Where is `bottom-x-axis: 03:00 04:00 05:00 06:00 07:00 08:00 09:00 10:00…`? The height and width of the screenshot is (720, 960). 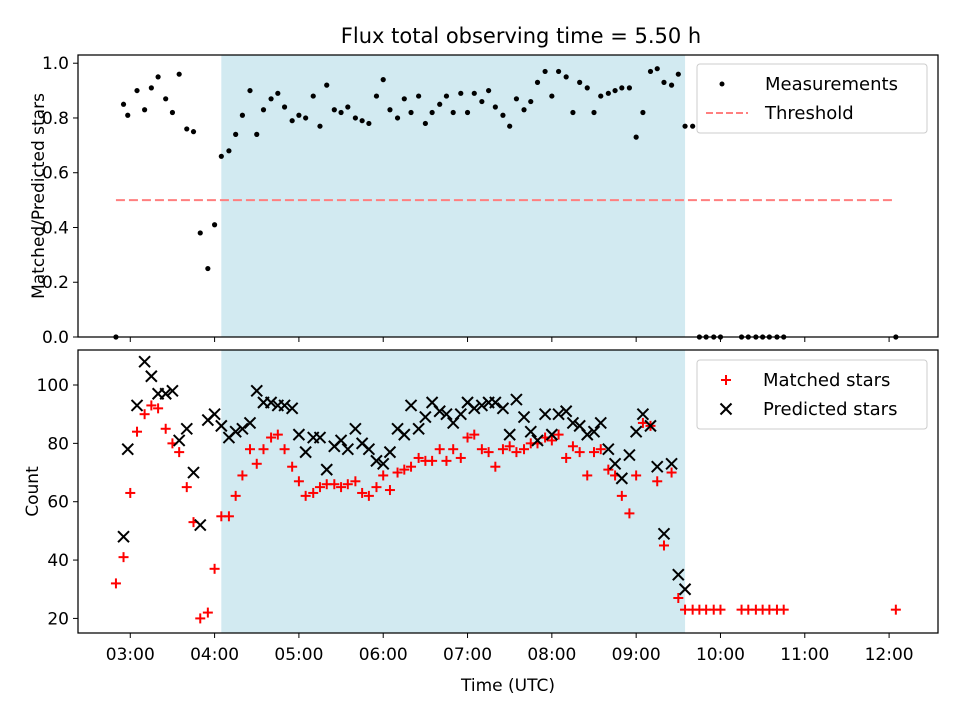 bottom-x-axis: 03:00 04:00 05:00 06:00 07:00 08:00 09:00 10:00… is located at coordinates (510, 649).